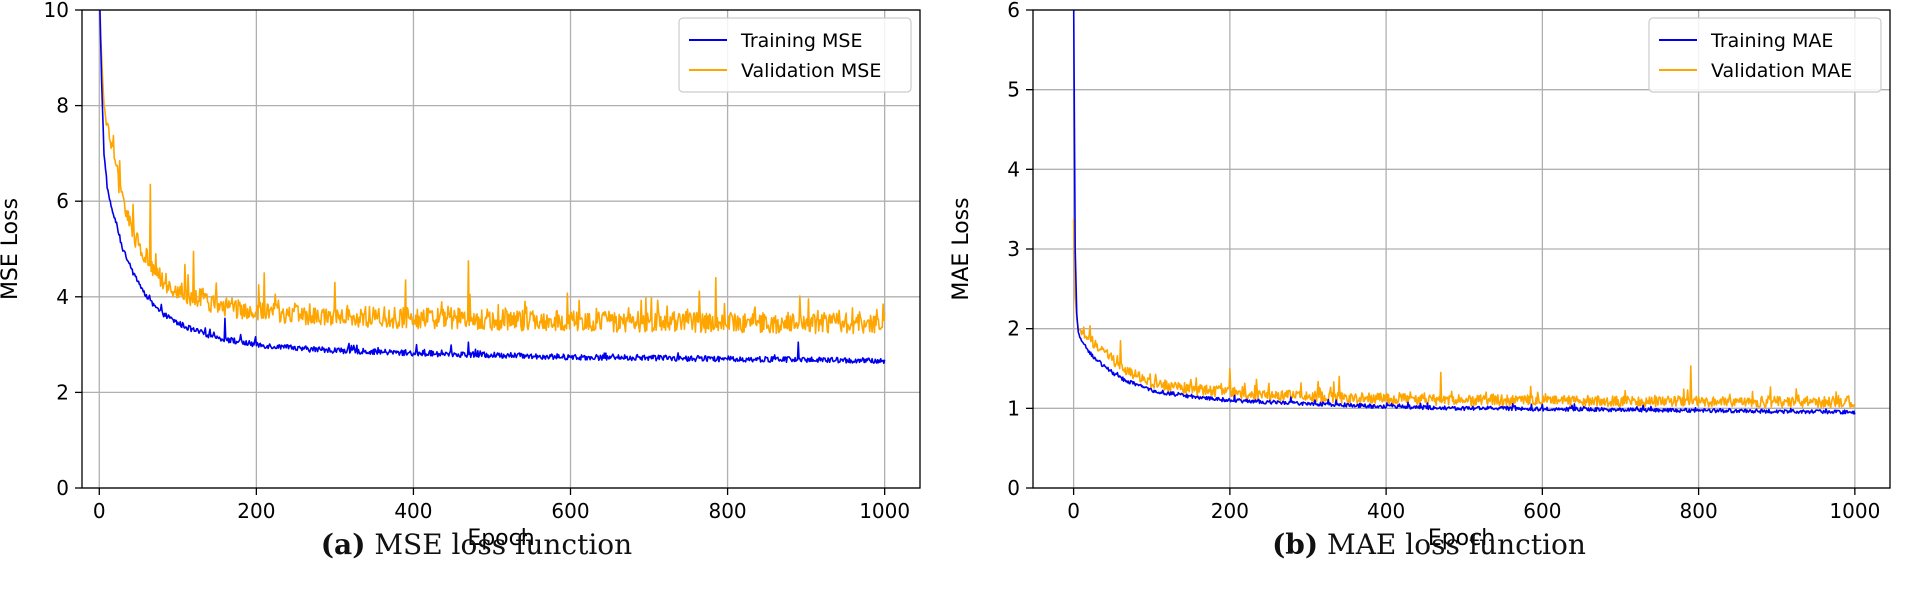 The image size is (1905, 599). What do you see at coordinates (1542, 511) in the screenshot?
I see `mae-xtick-label-3: 600` at bounding box center [1542, 511].